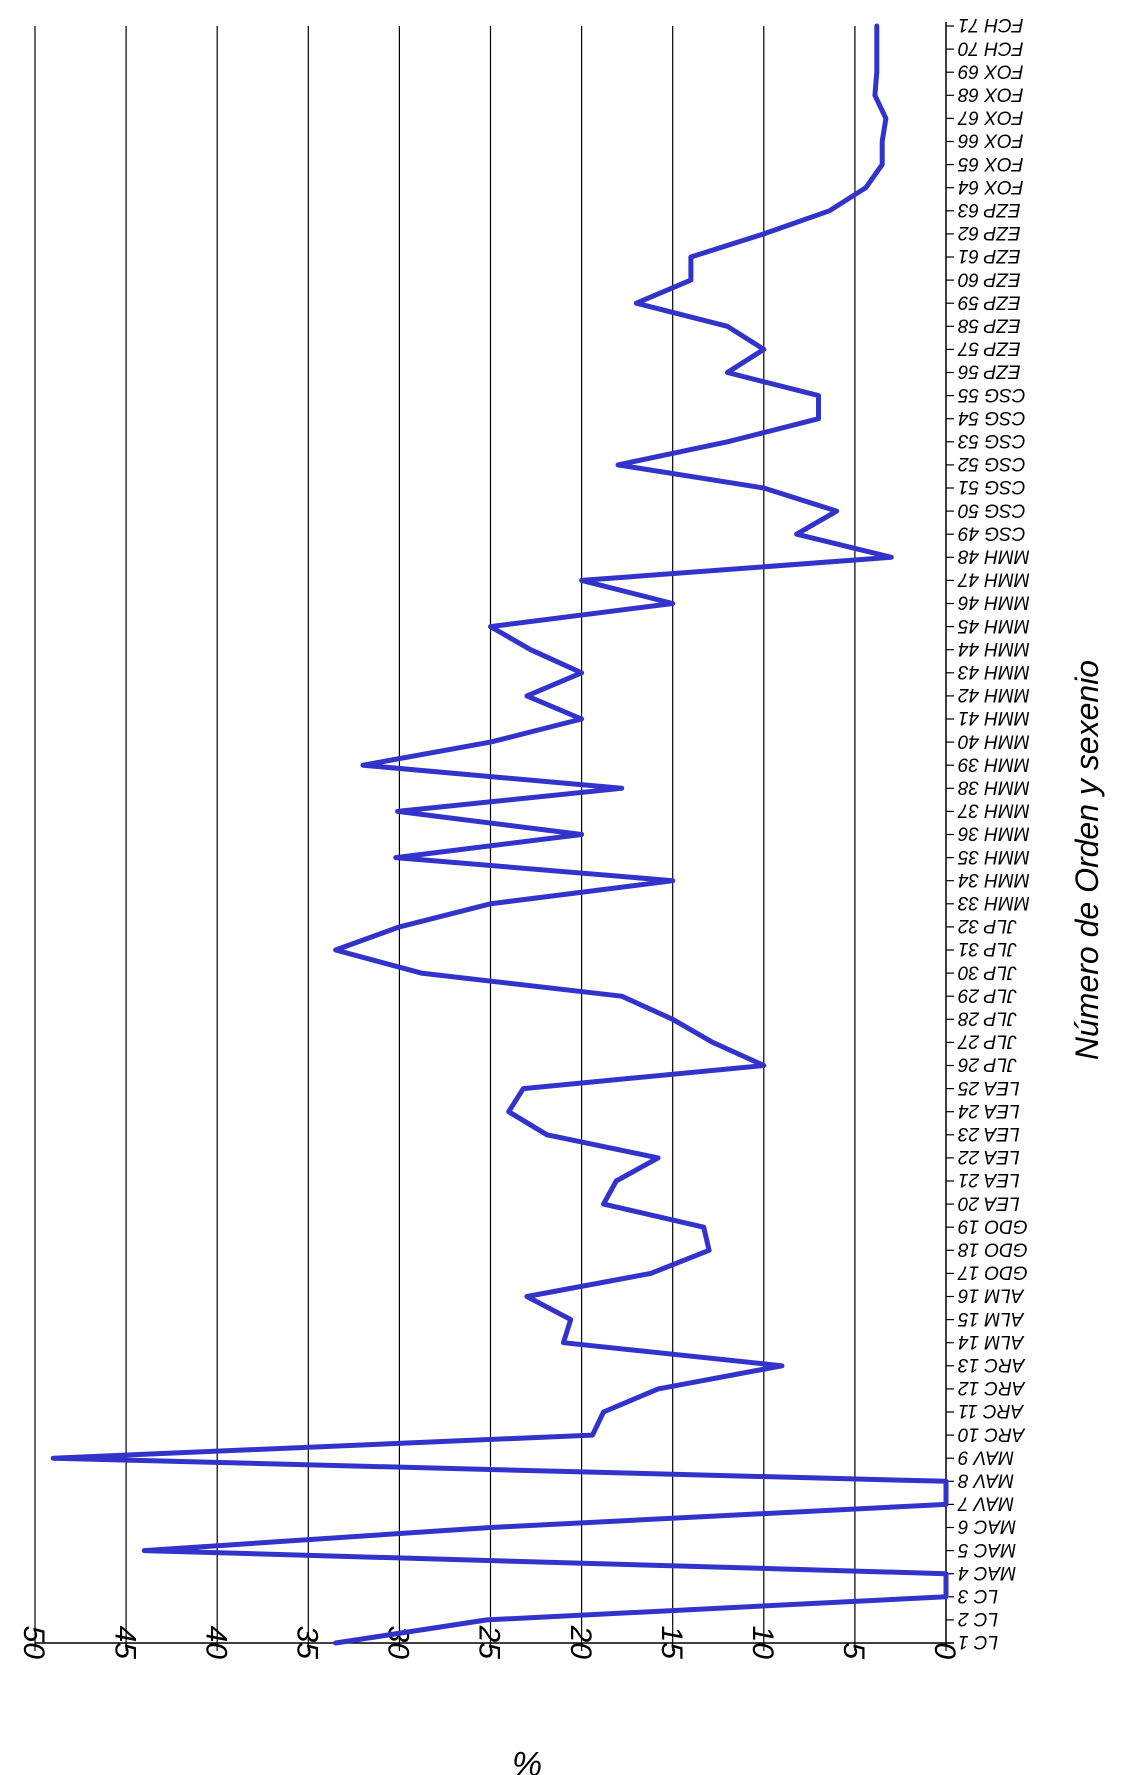  What do you see at coordinates (991, 47) in the screenshot?
I see `category-label: FCH 70` at bounding box center [991, 47].